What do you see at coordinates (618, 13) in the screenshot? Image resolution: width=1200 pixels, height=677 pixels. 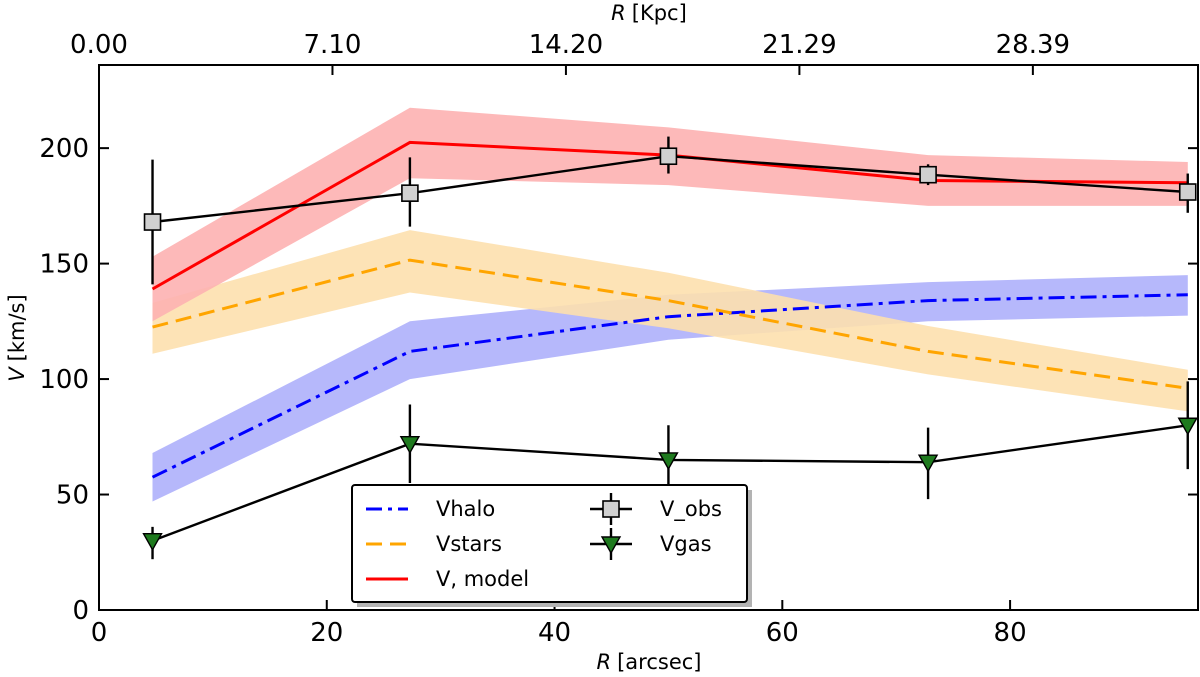 I see `x2-axis-var: R` at bounding box center [618, 13].